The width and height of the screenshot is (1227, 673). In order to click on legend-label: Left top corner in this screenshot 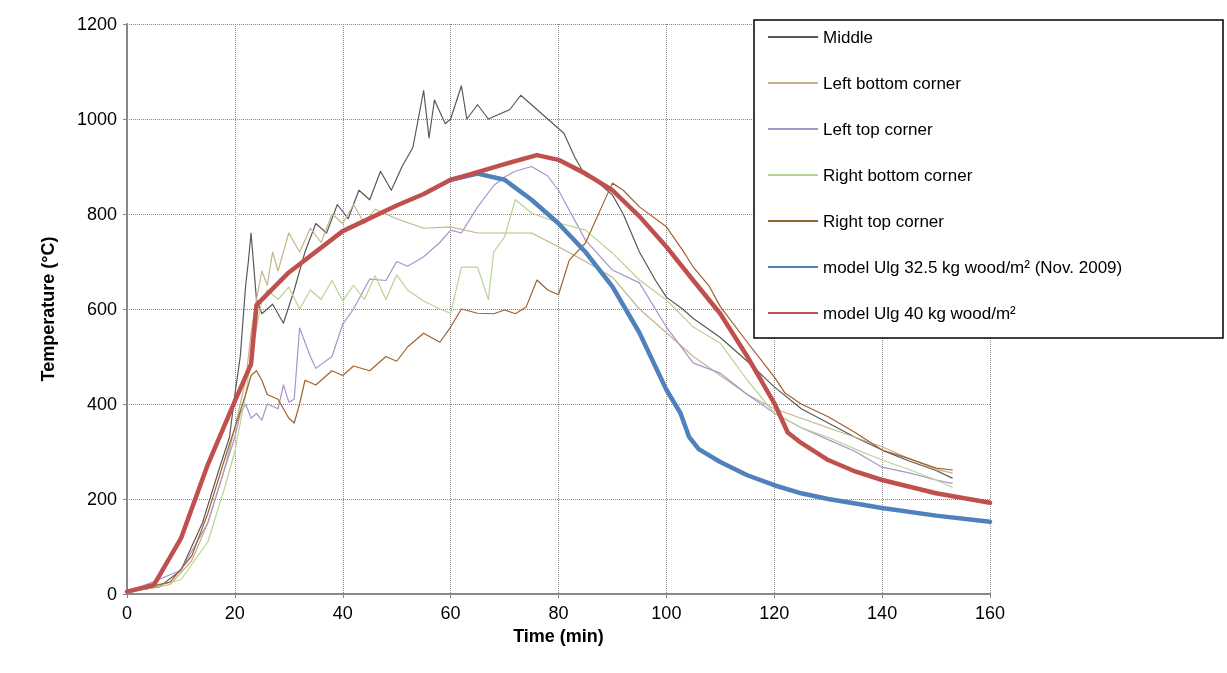, I will do `click(878, 129)`.